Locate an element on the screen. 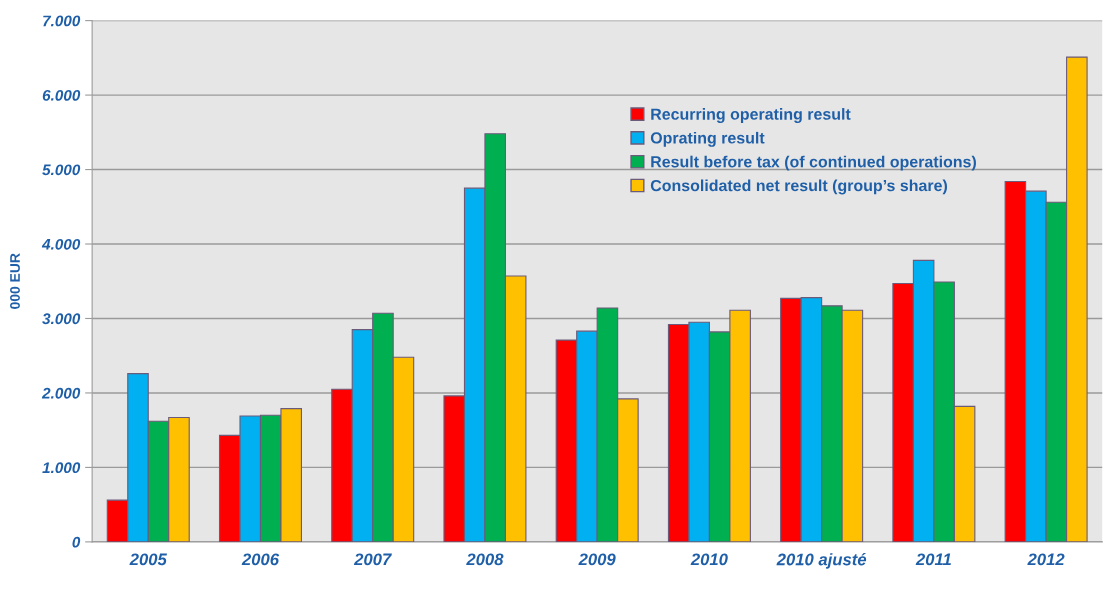 This screenshot has width=1110, height=589. x-tick-label: 2012 is located at coordinates (1046, 559).